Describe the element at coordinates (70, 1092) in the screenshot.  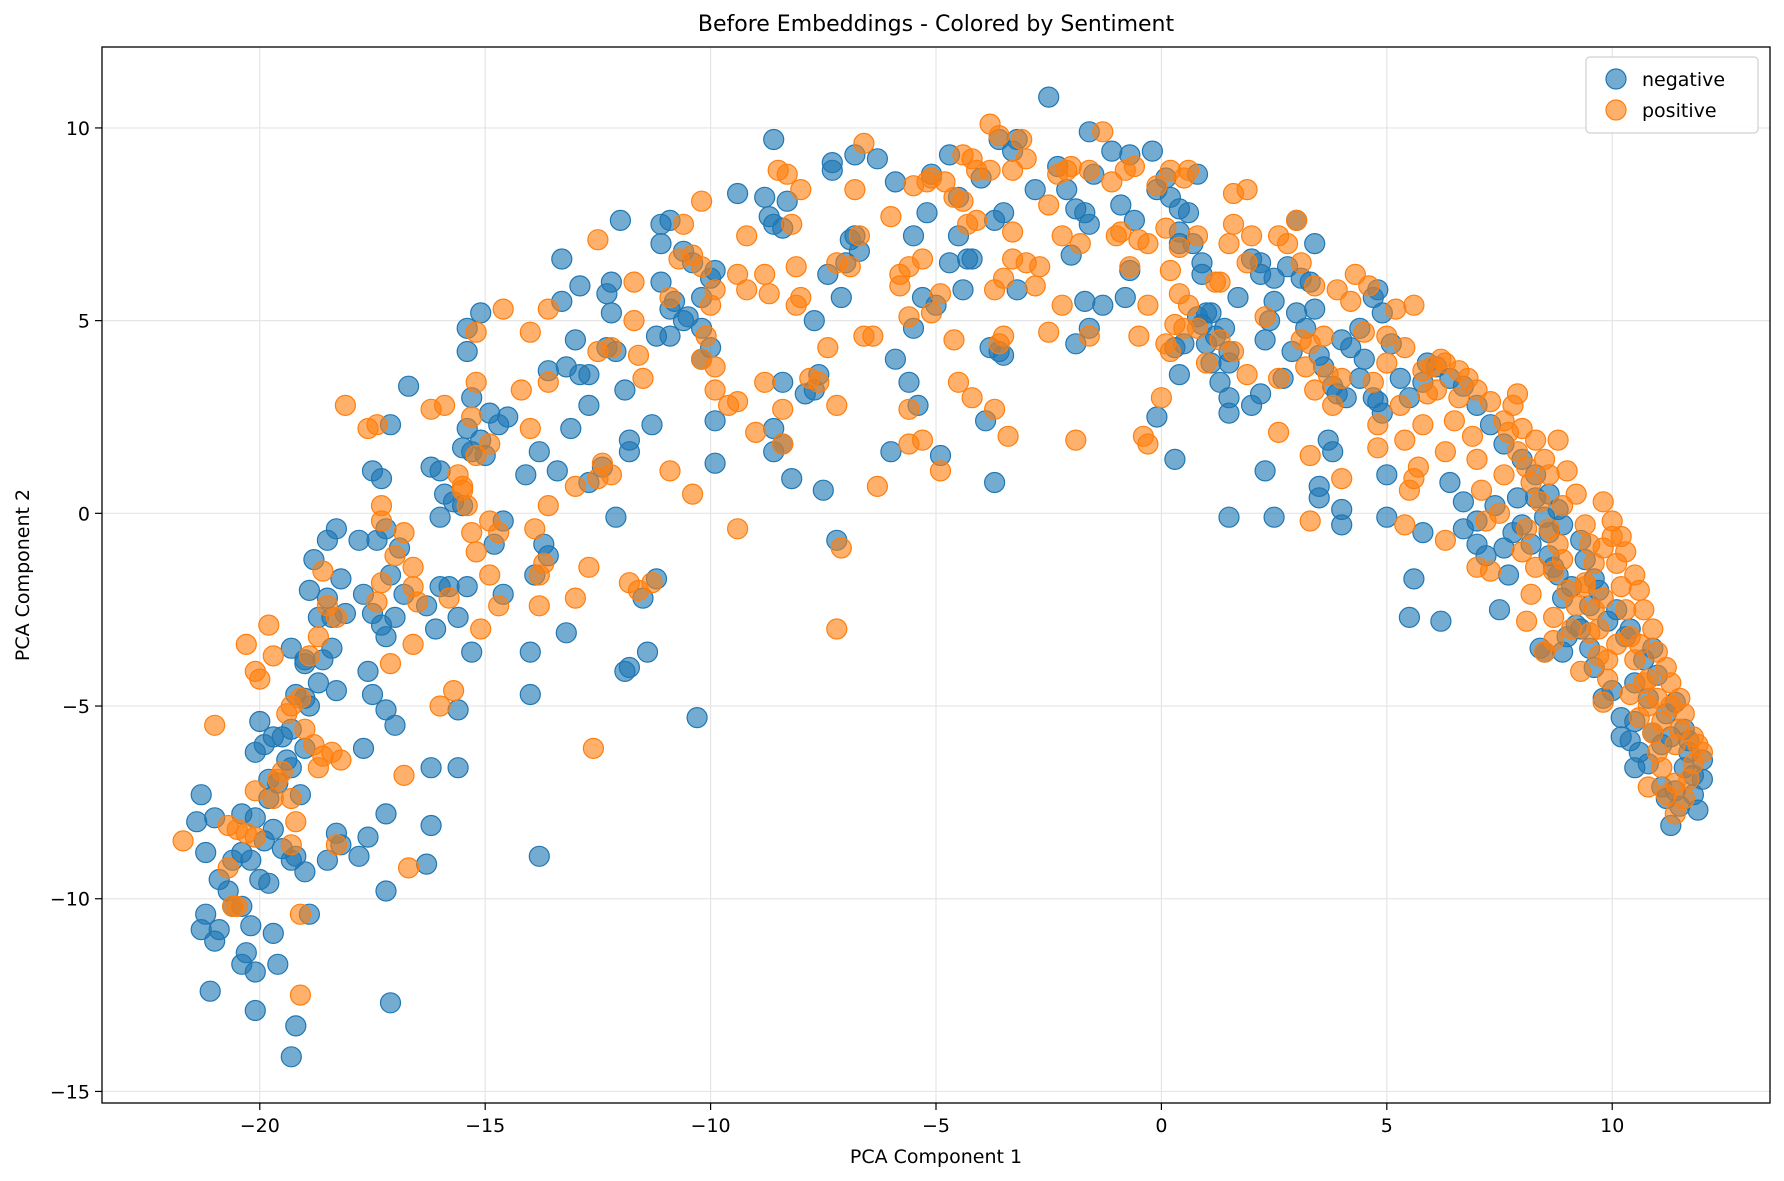
I see `y-tick-label: −15` at that location.